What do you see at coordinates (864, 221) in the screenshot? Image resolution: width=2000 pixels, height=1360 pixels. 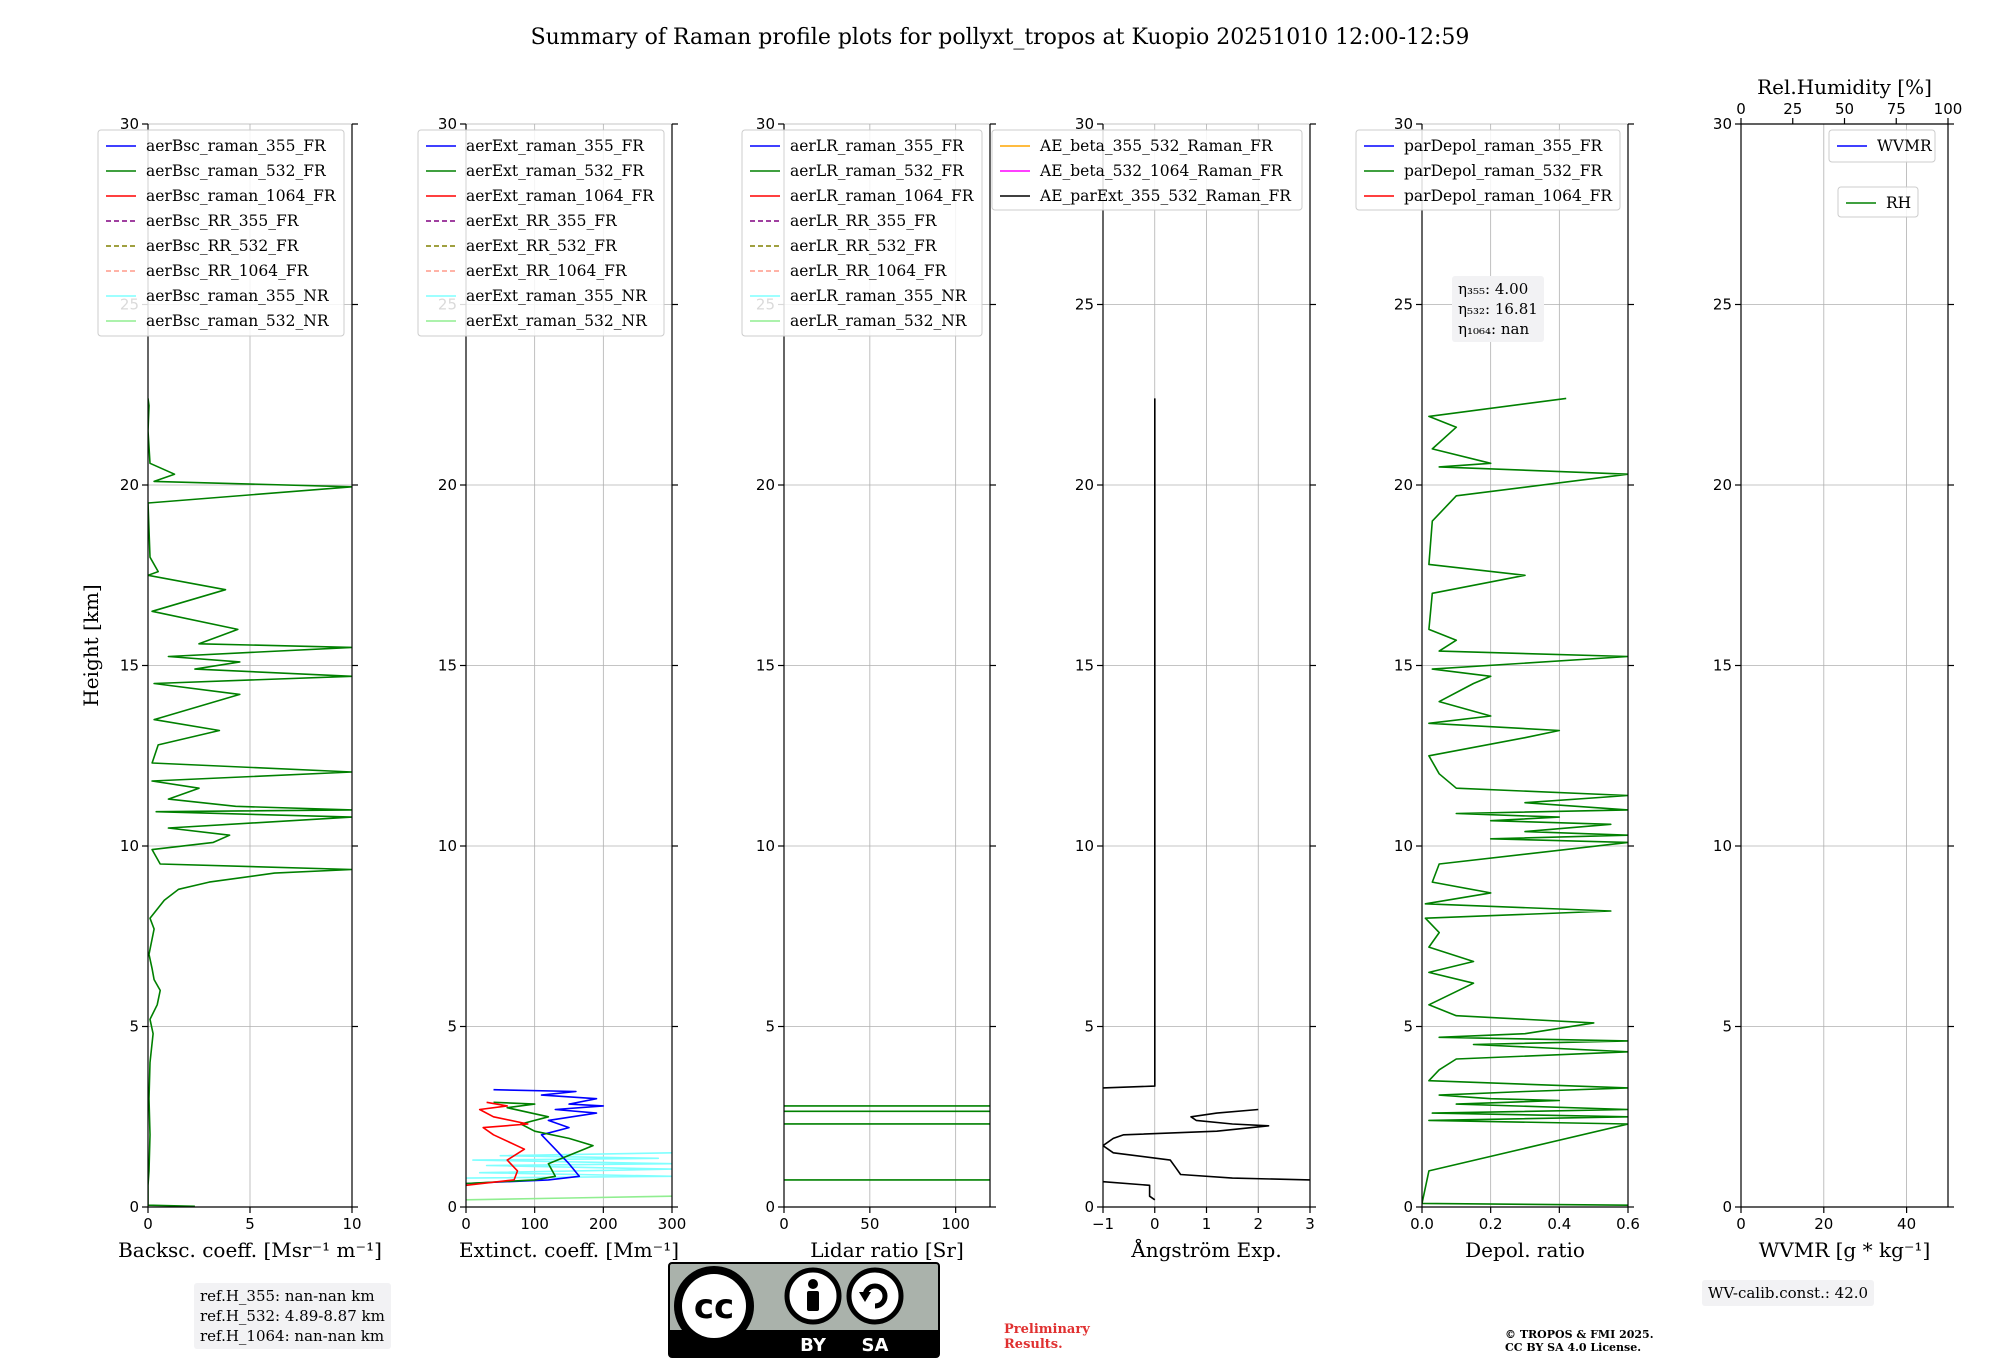 I see `legend-lidar_ratio-label: aerLR_RR_355_FR` at bounding box center [864, 221].